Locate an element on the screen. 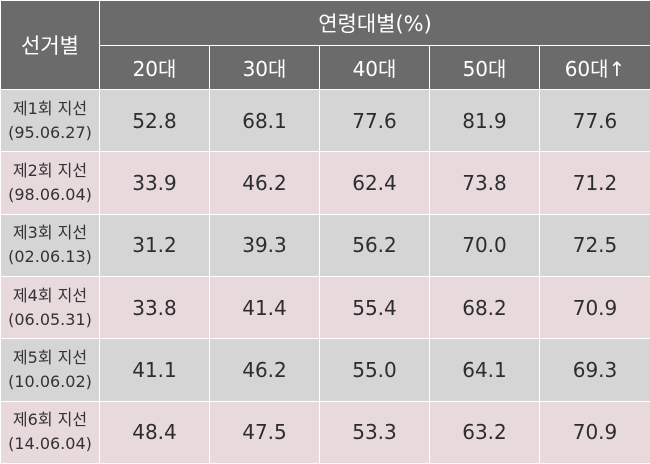 Image resolution: width=650 pixels, height=464 pixels. turnout-value: 39.3 is located at coordinates (264, 245).